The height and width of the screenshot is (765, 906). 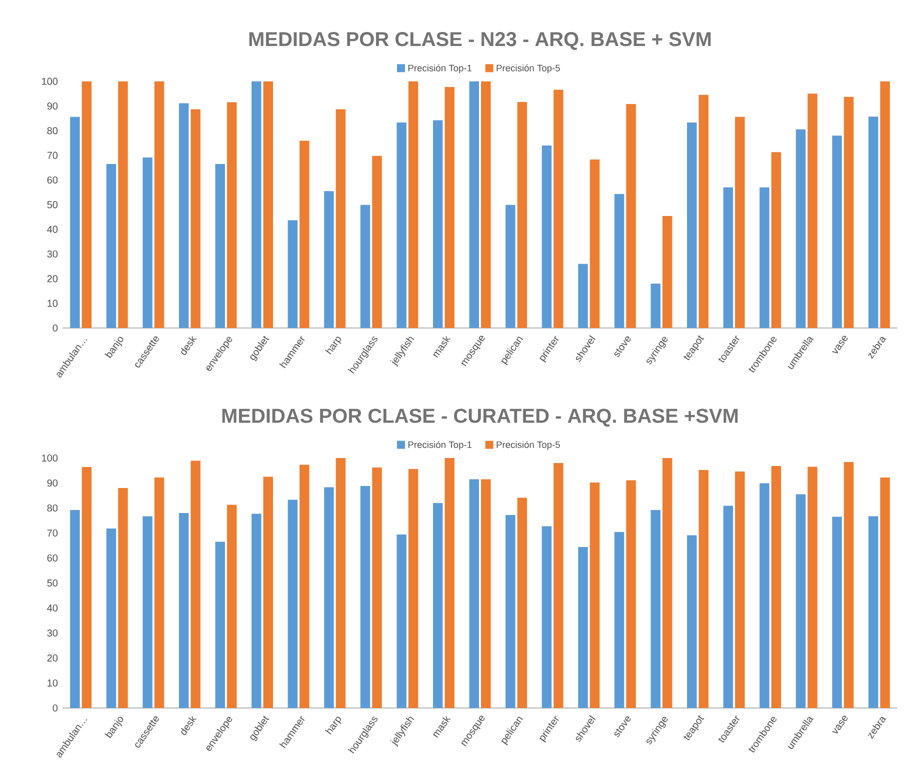 I want to click on y-tick-label: 10, so click(x=53, y=304).